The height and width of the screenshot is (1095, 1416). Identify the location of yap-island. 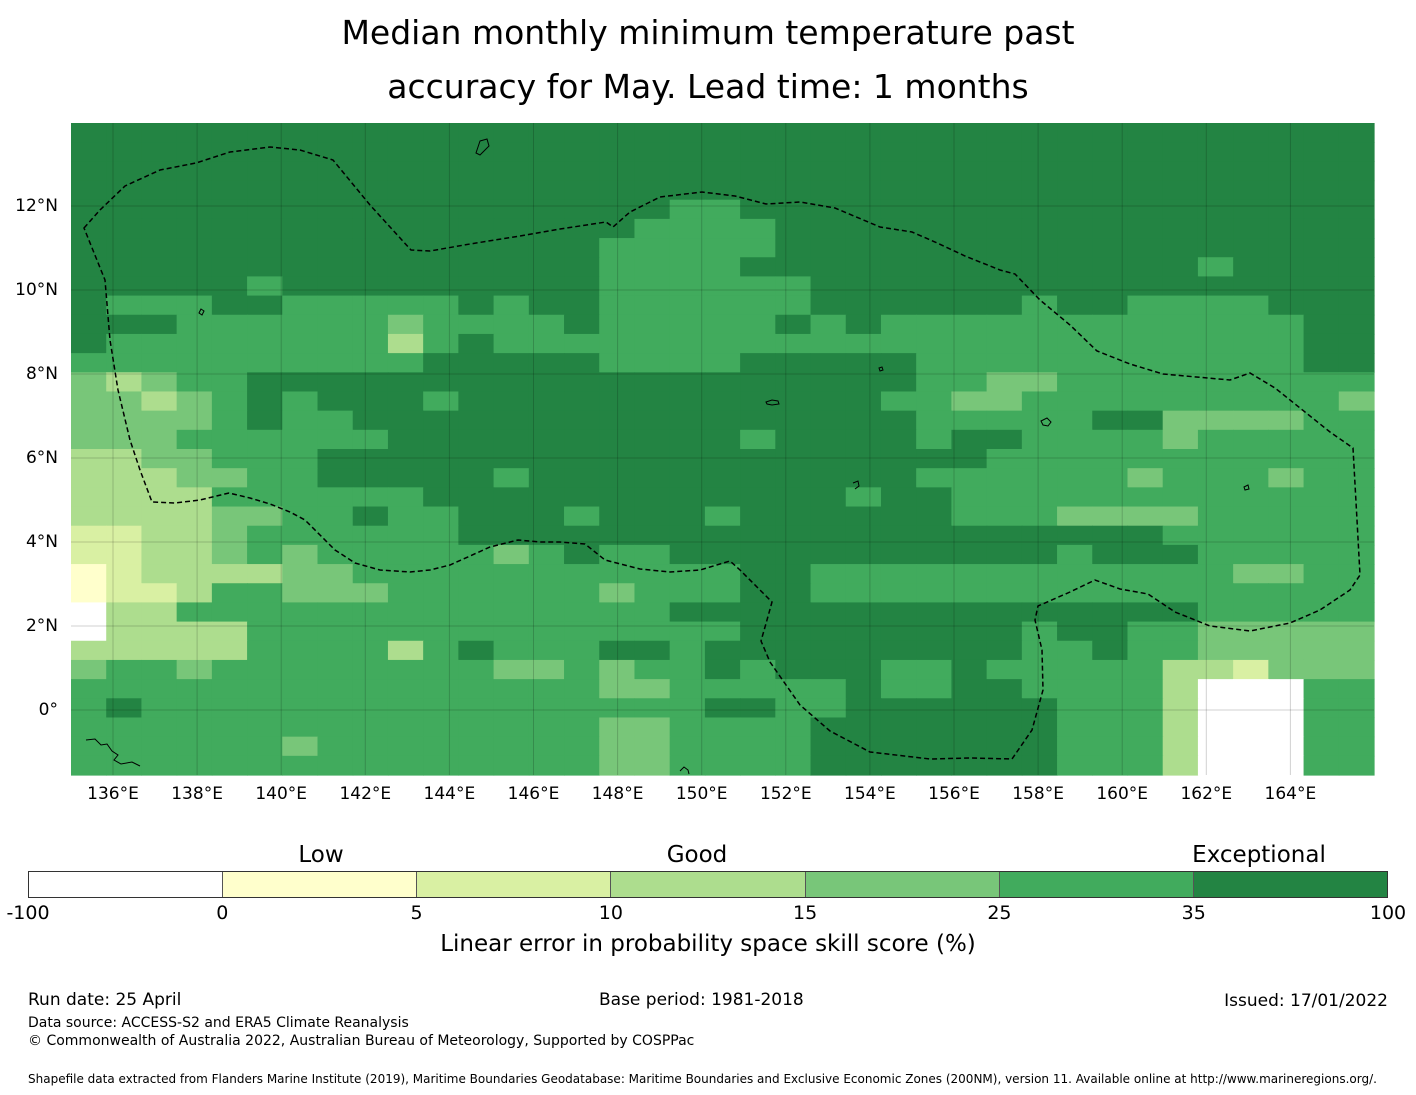
(201, 312).